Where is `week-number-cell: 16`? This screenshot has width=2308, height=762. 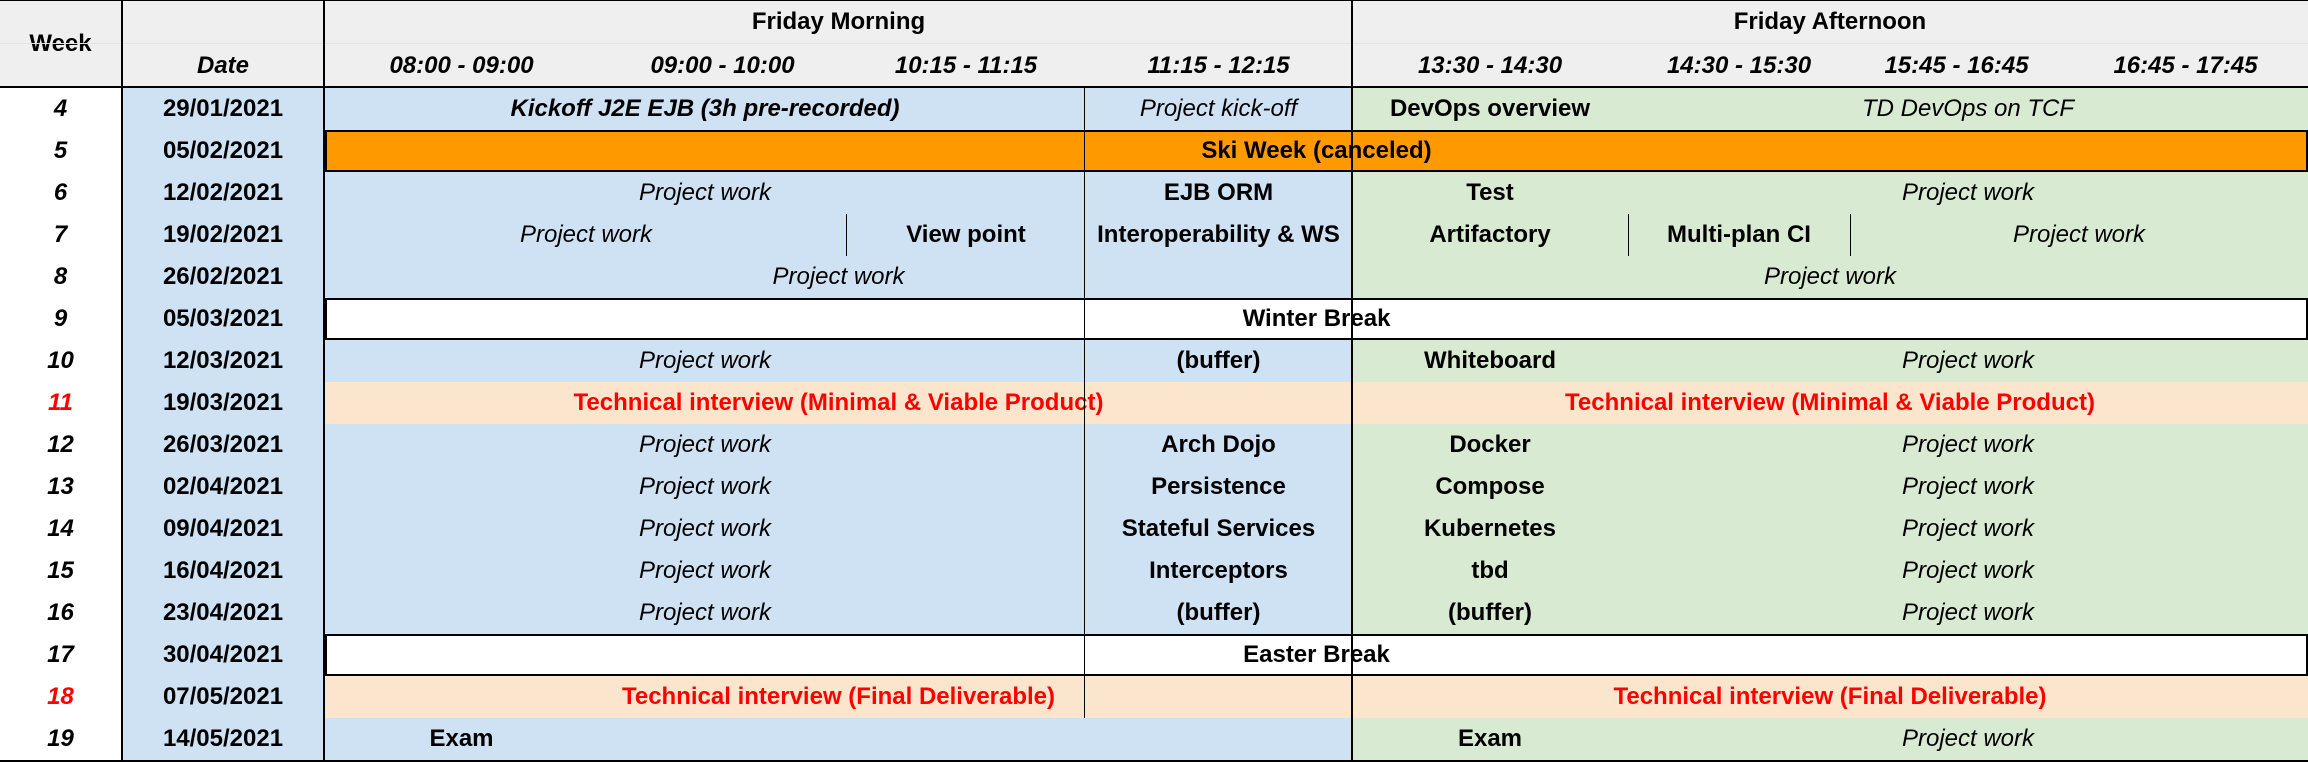
week-number-cell: 16 is located at coordinates (60, 613).